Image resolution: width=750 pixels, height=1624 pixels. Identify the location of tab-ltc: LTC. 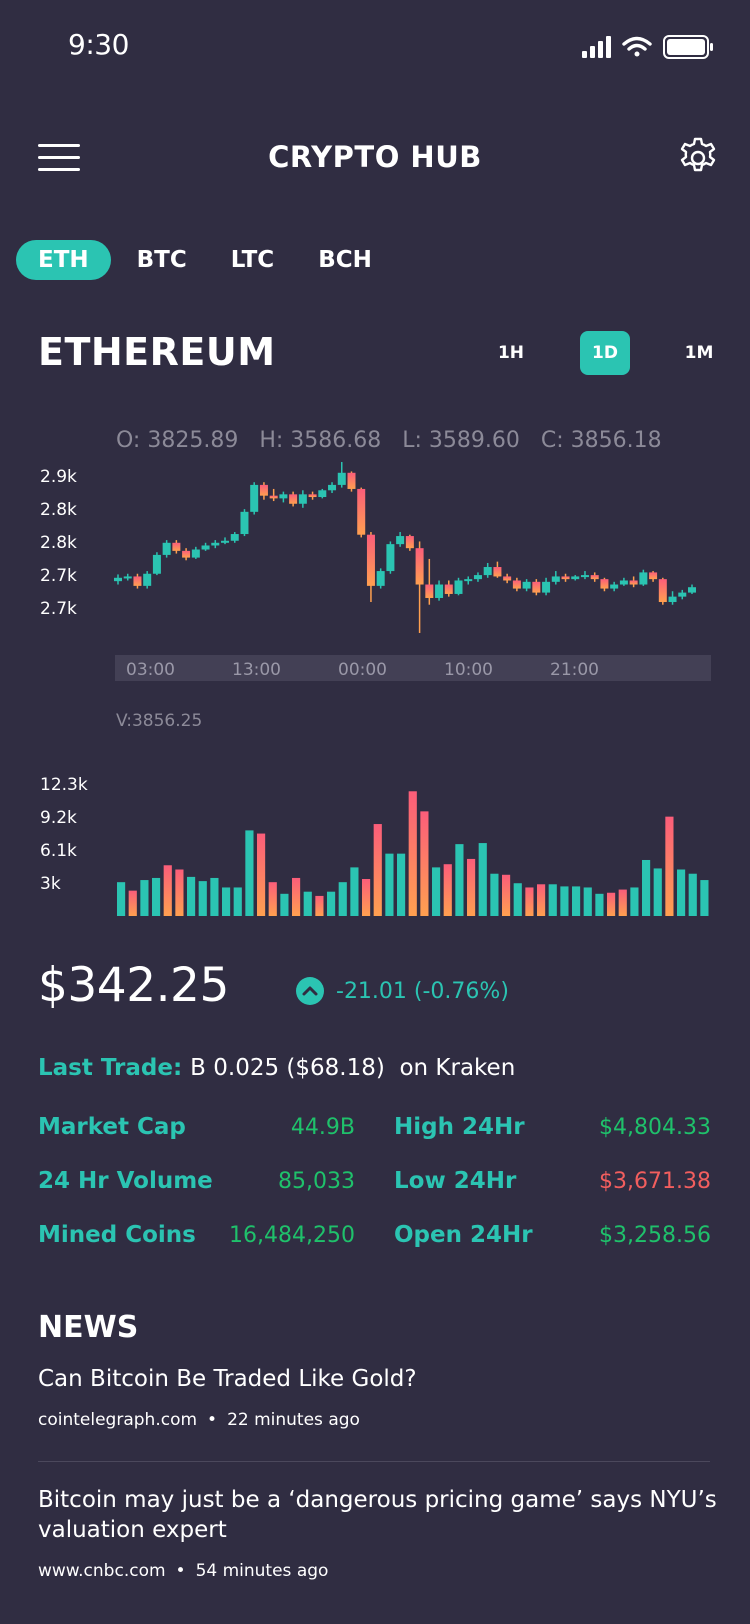
(252, 260).